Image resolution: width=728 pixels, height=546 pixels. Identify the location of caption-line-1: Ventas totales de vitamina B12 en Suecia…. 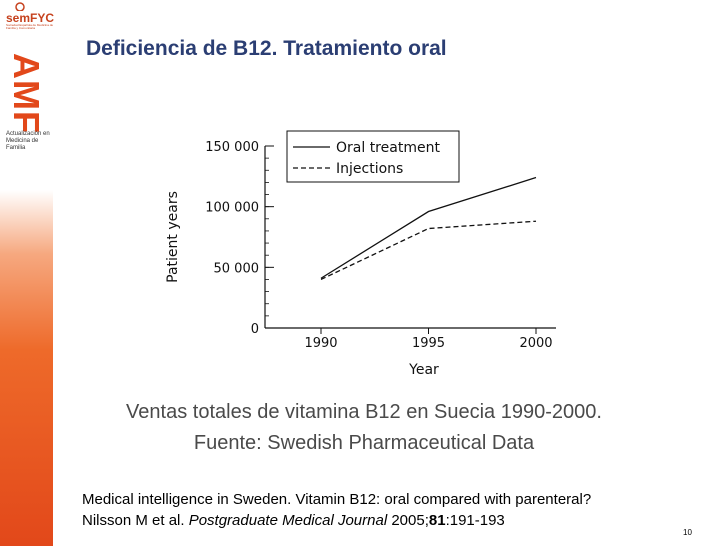
(364, 412).